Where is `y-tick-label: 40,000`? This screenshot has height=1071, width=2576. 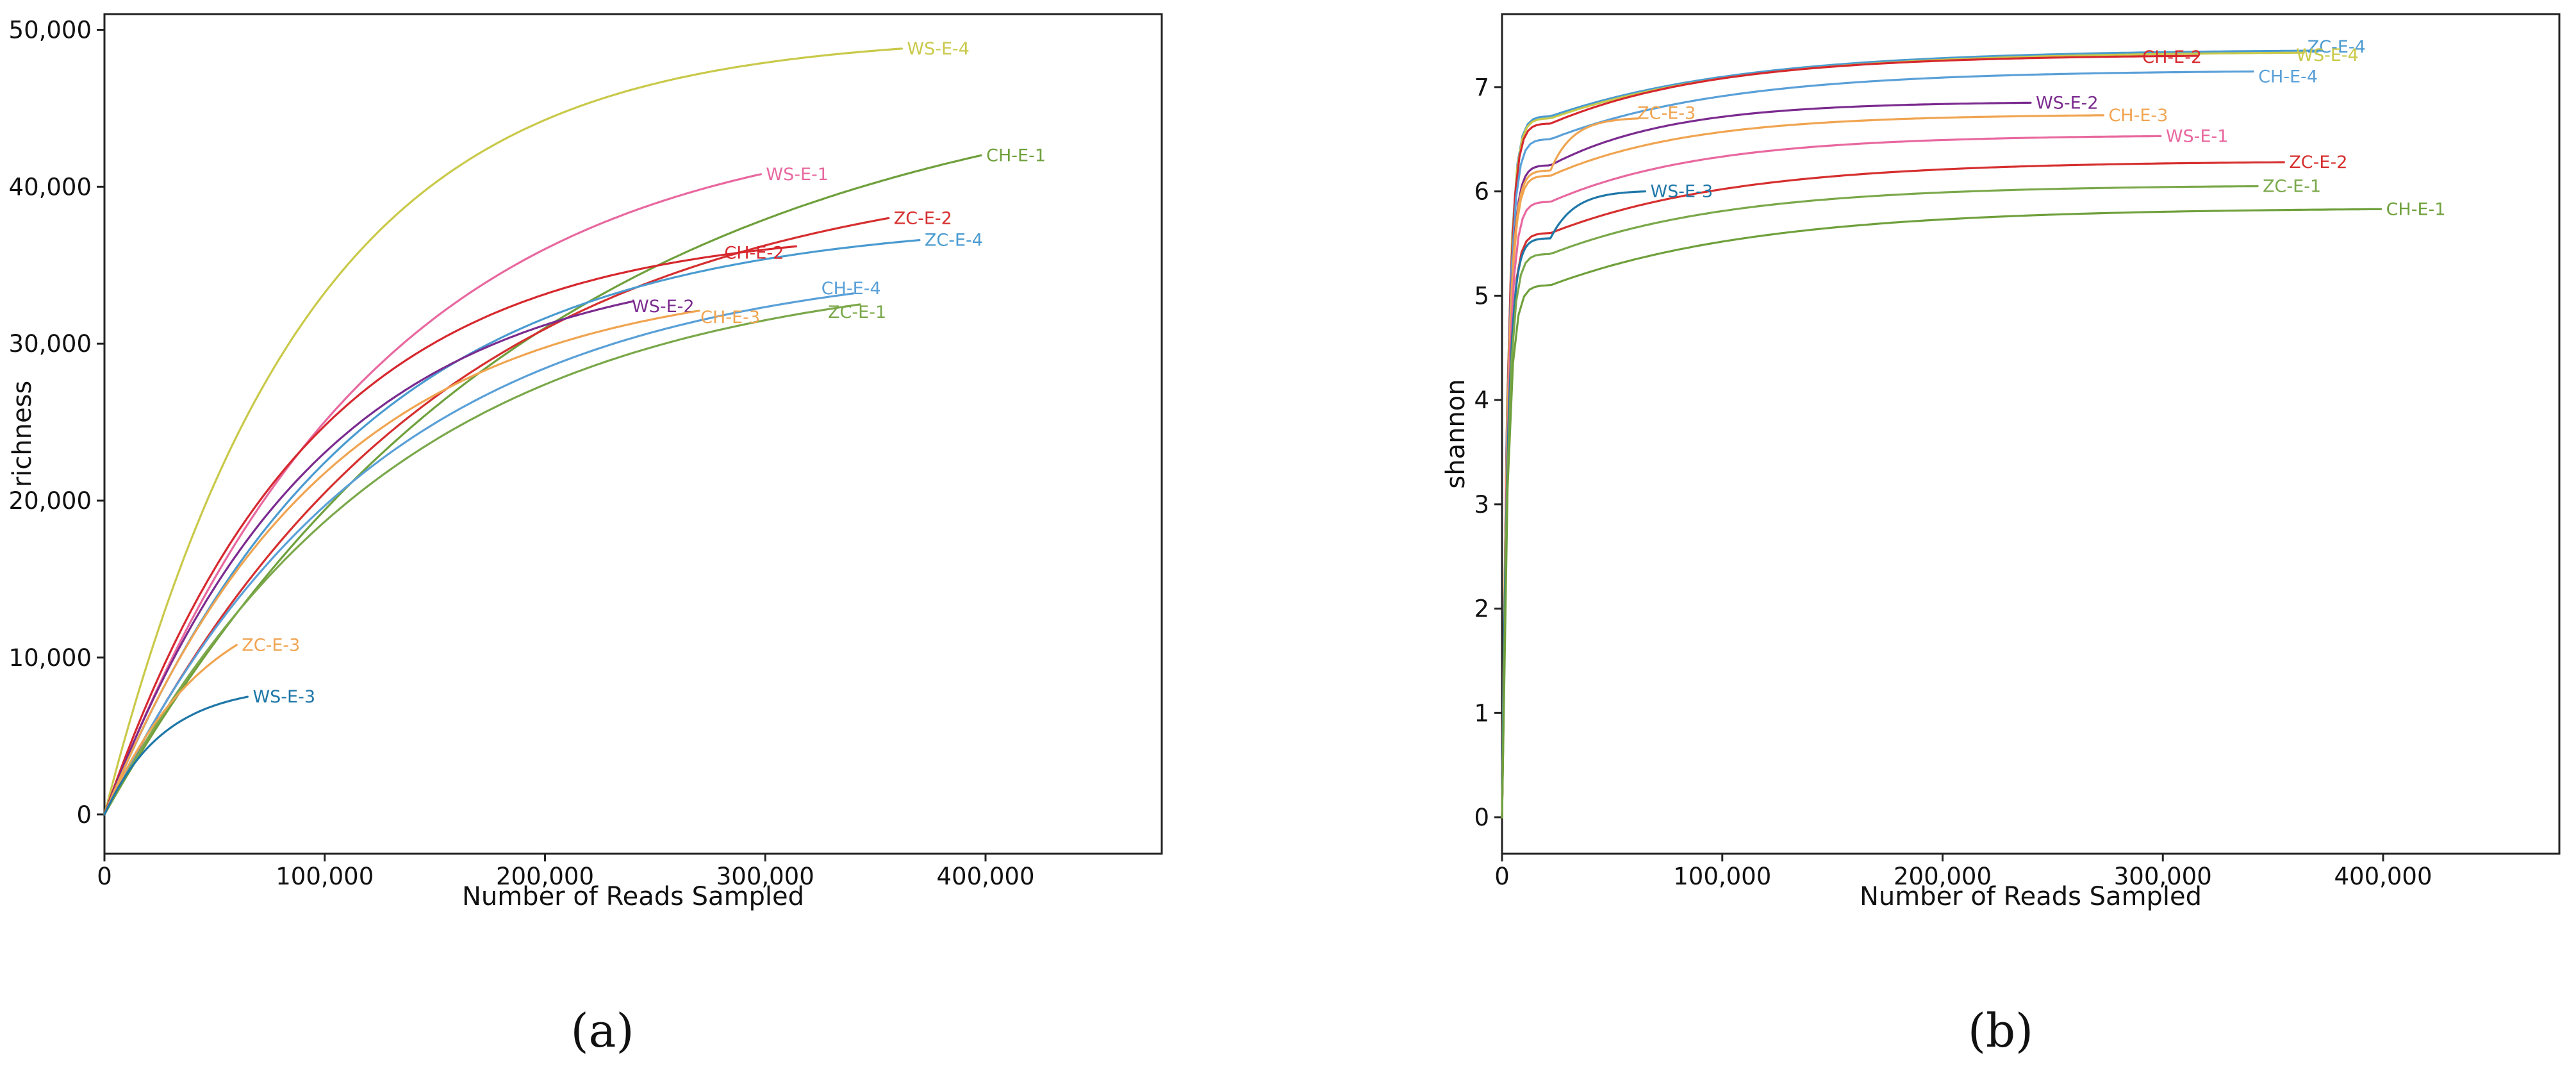 y-tick-label: 40,000 is located at coordinates (50, 187).